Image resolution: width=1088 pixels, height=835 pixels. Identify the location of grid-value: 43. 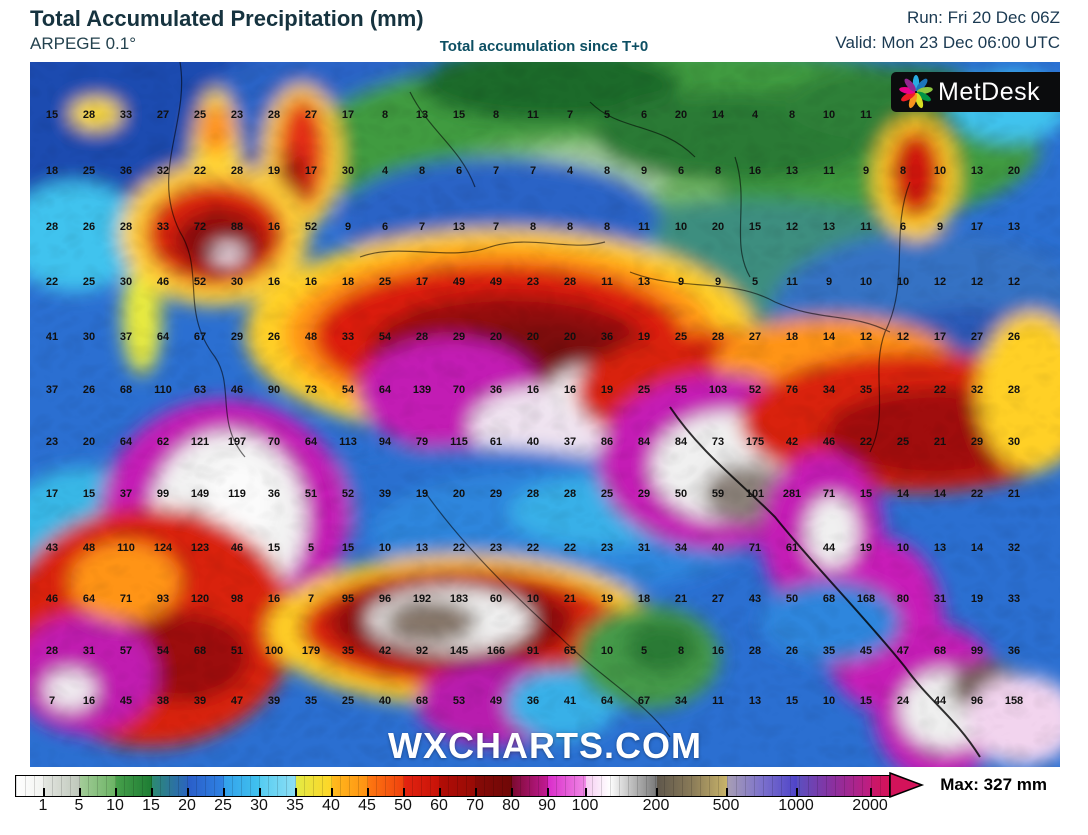
(52, 548).